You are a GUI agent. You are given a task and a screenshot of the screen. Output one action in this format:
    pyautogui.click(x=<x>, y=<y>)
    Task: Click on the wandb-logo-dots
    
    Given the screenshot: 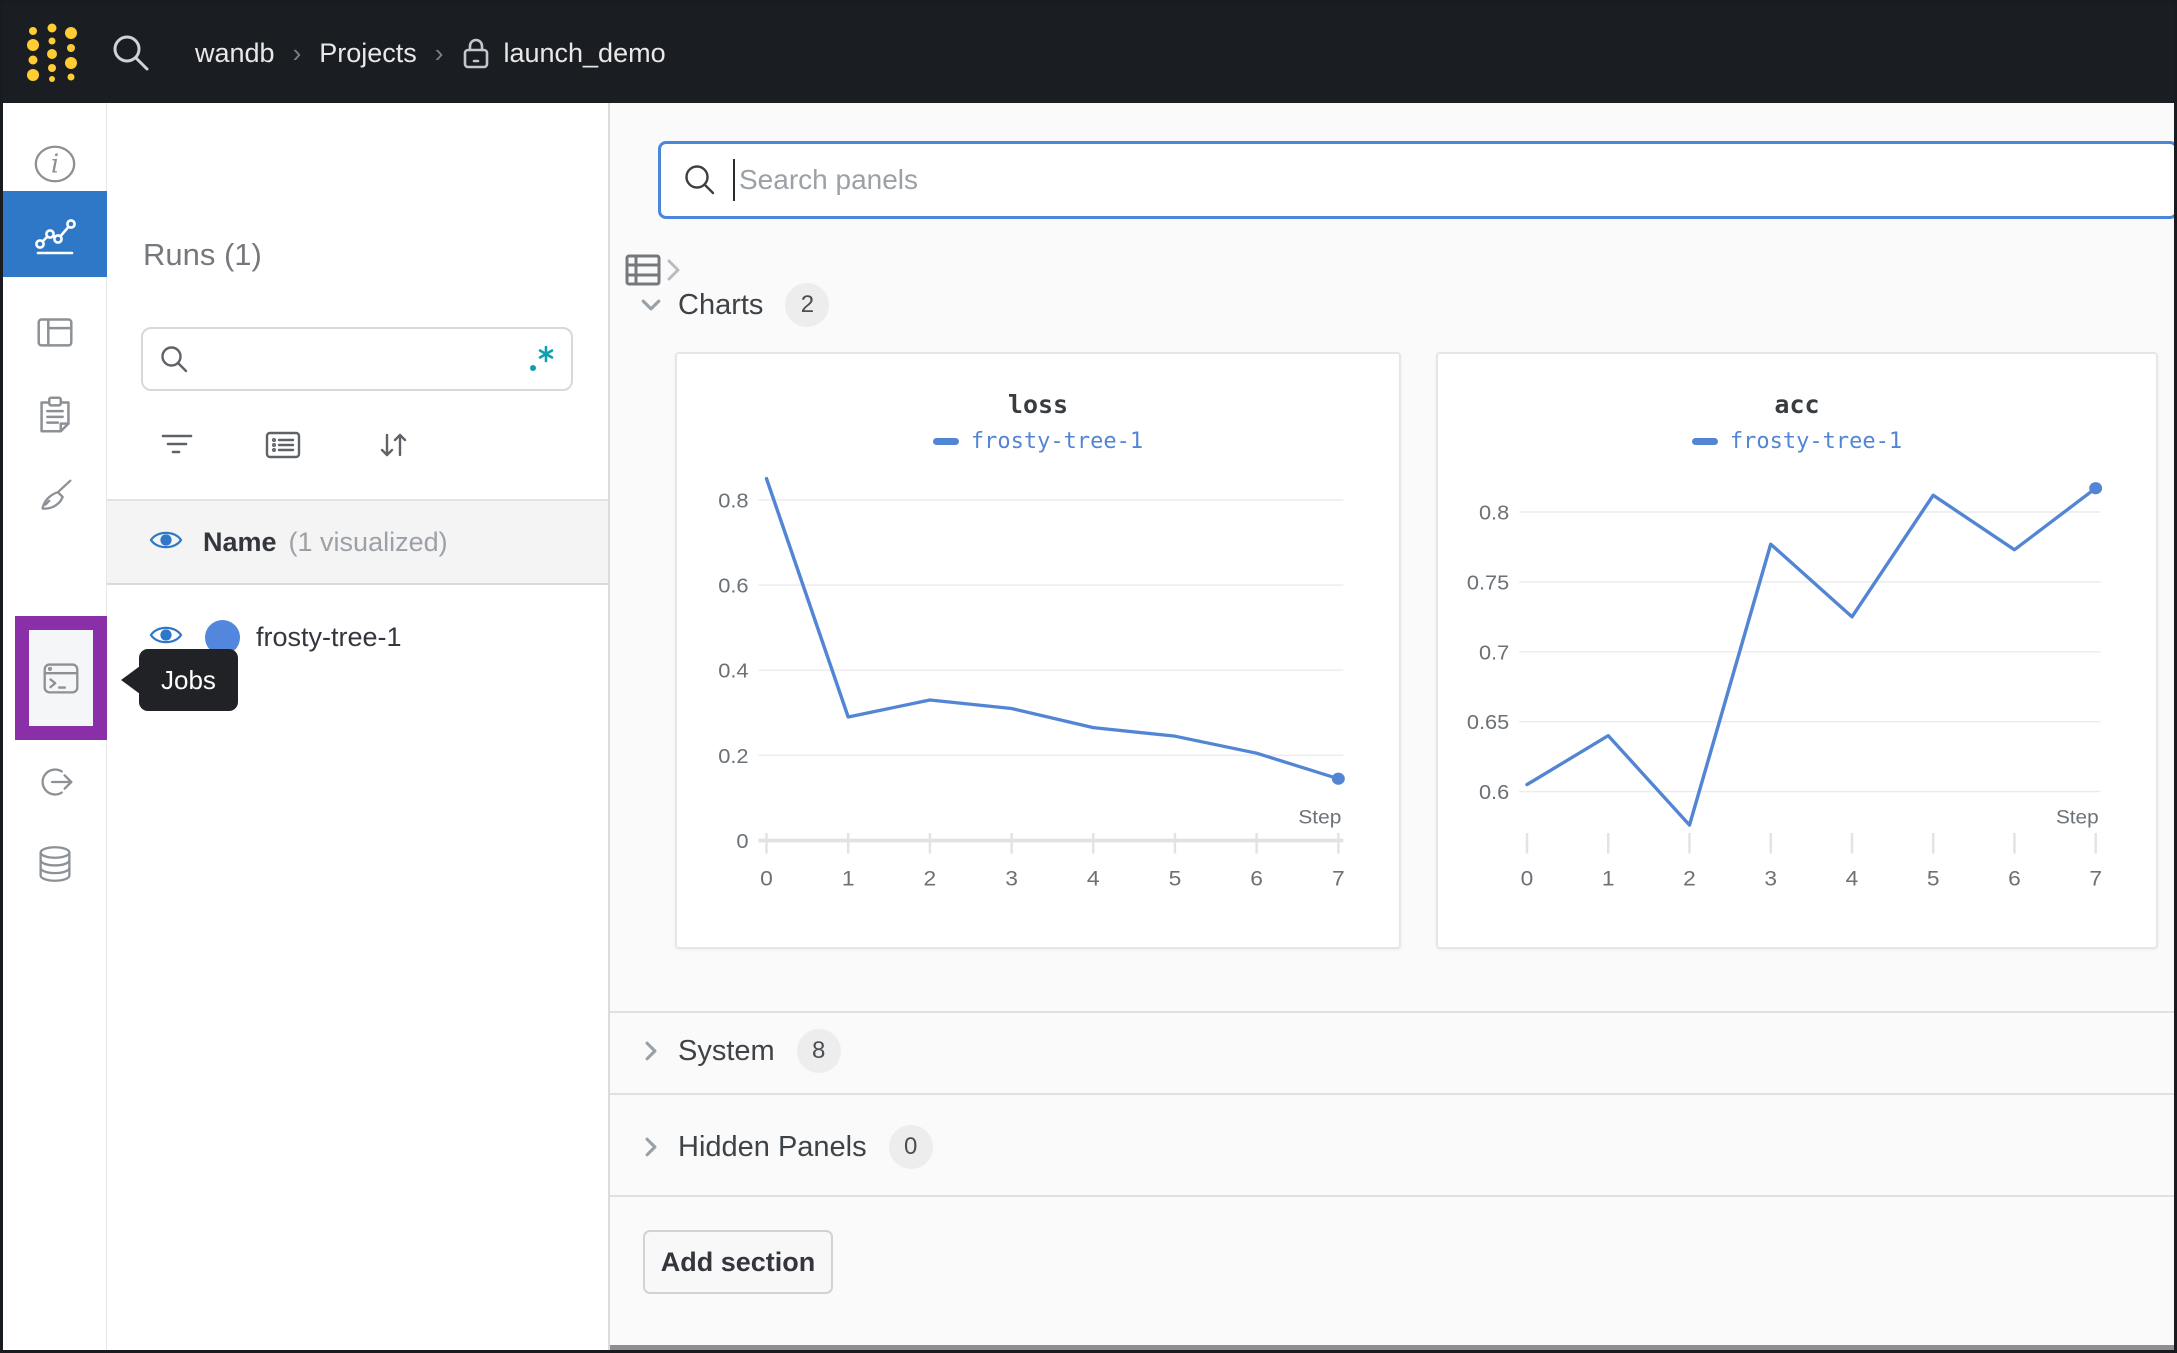 What is the action you would take?
    pyautogui.click(x=52, y=52)
    